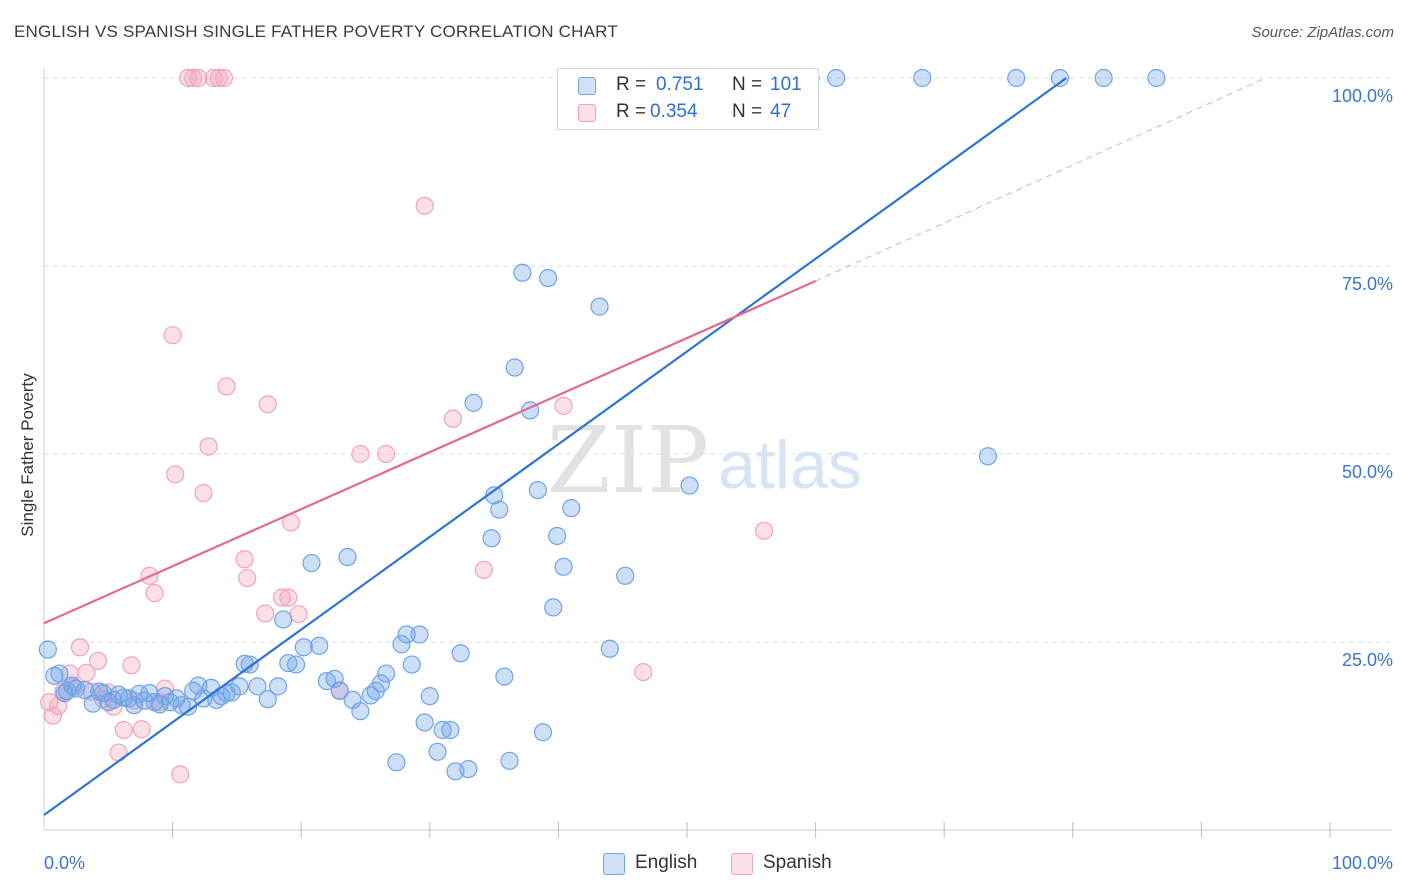 The width and height of the screenshot is (1406, 892). I want to click on y-tick-label: 75.0%, so click(1367, 284).